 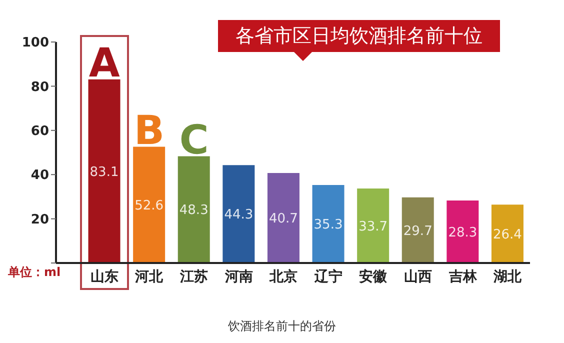 I want to click on x-tick-label: 吉林, so click(x=463, y=276).